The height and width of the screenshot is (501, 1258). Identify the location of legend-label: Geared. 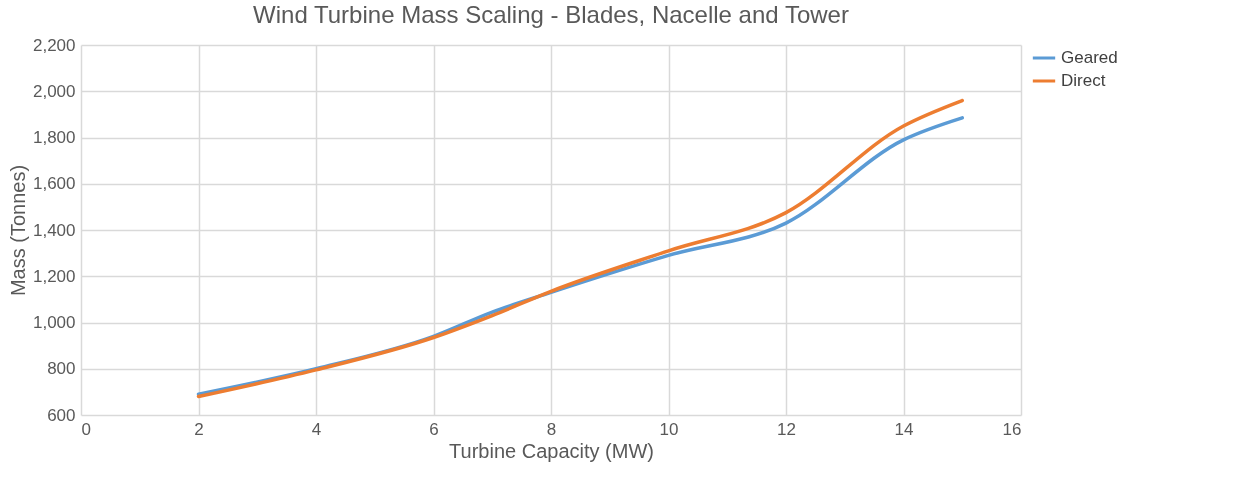
(1089, 57).